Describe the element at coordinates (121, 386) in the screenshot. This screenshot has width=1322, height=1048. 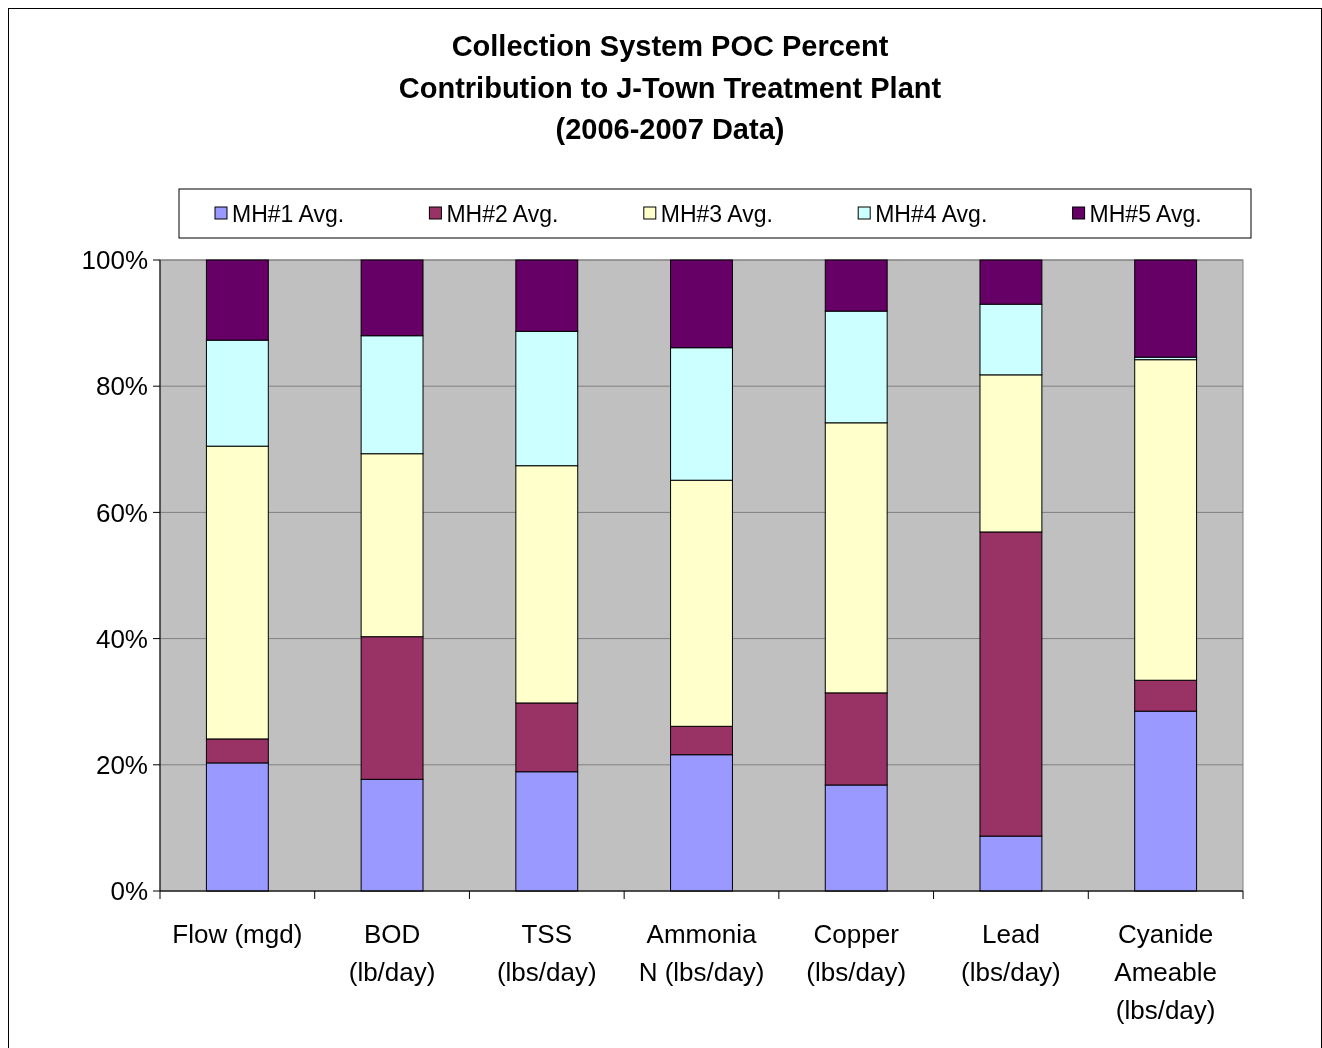
I see `y-tick-label: 80%` at that location.